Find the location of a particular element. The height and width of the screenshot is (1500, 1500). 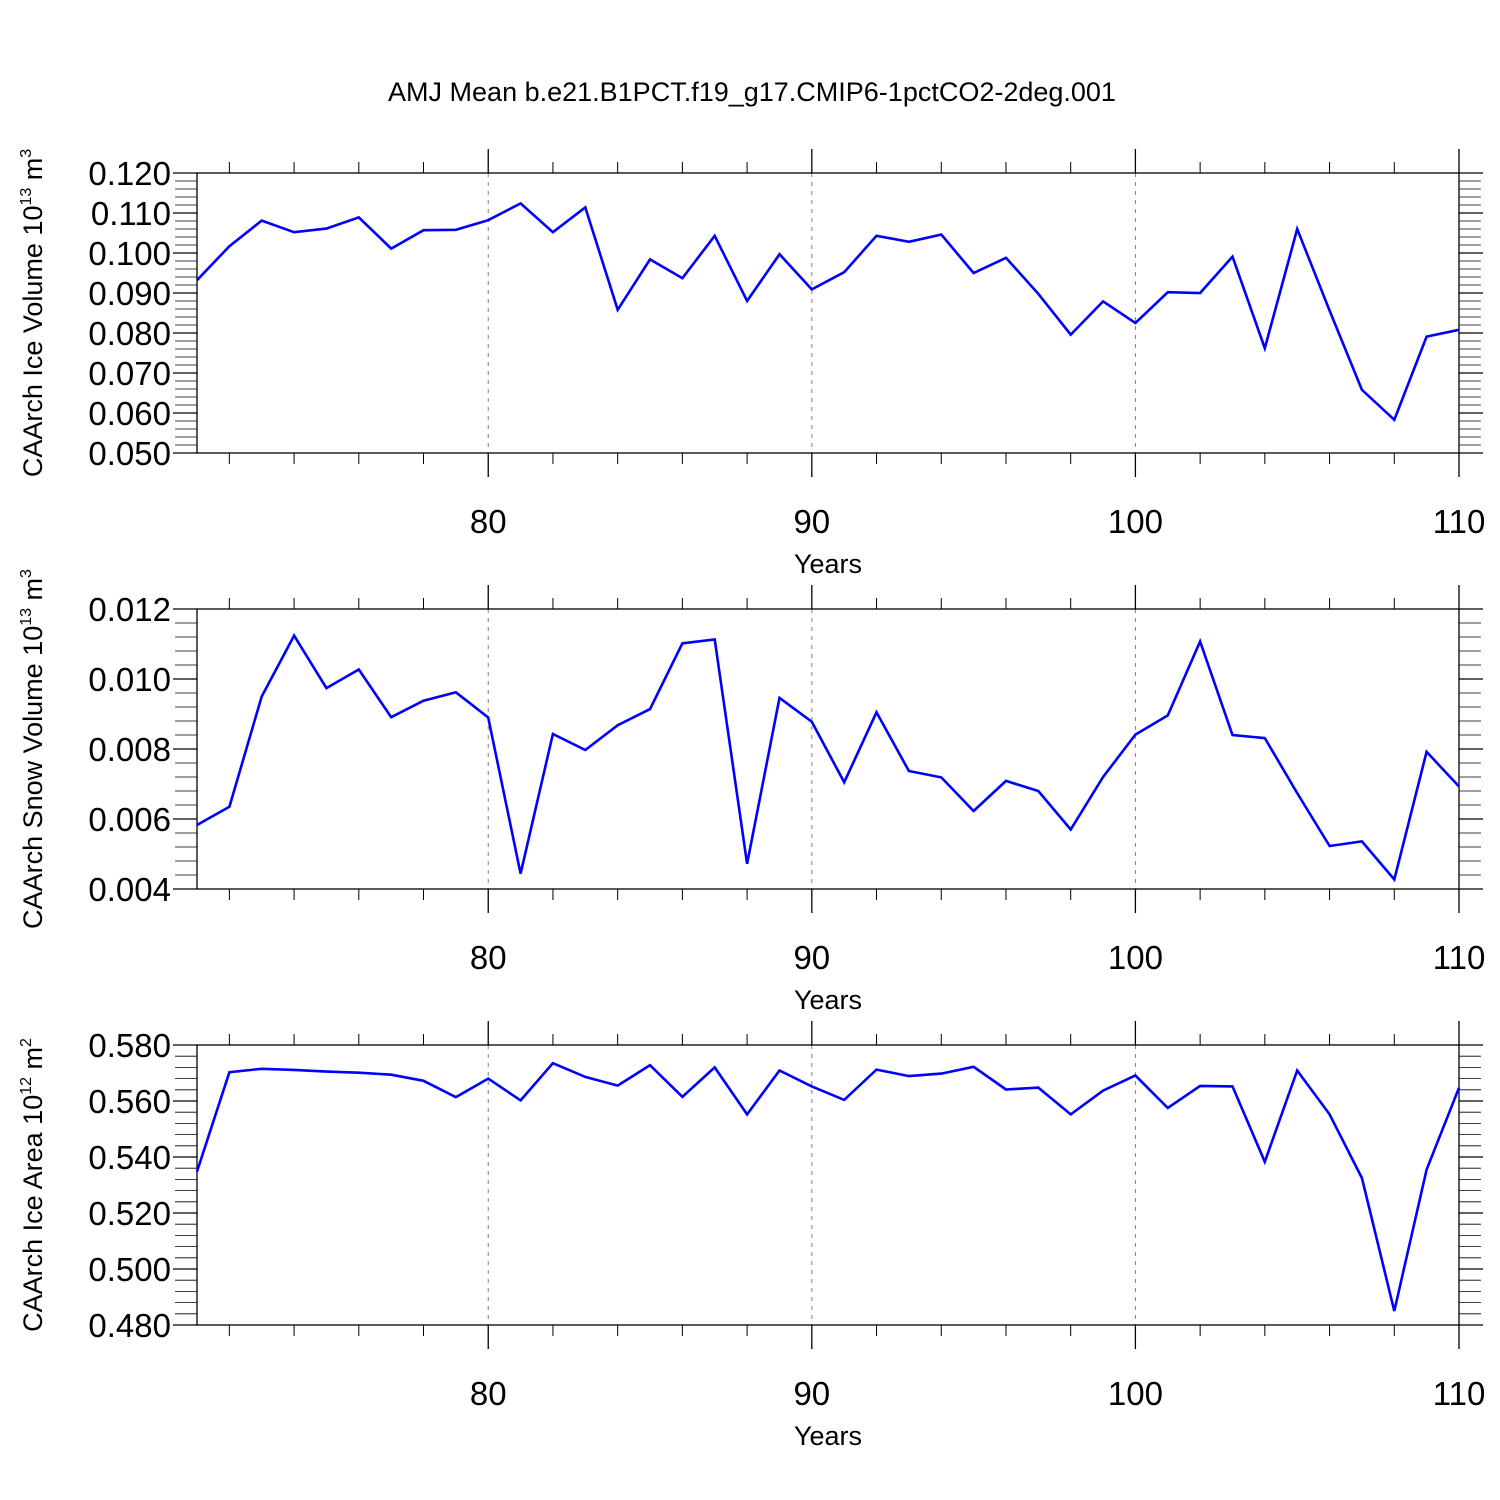

y-axis-label: CAArch Snow Volume 1013 m3 is located at coordinates (33, 749).